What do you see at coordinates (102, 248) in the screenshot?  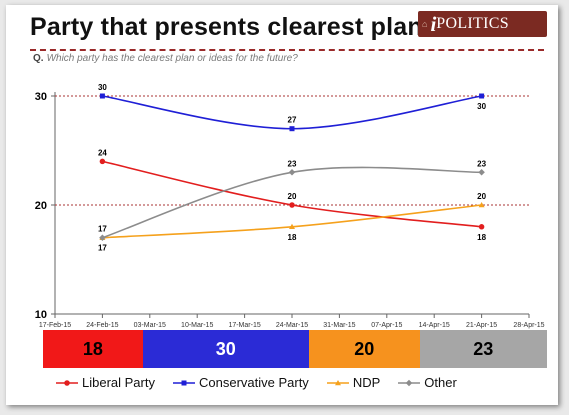 I see `data-label-ndp: 17` at bounding box center [102, 248].